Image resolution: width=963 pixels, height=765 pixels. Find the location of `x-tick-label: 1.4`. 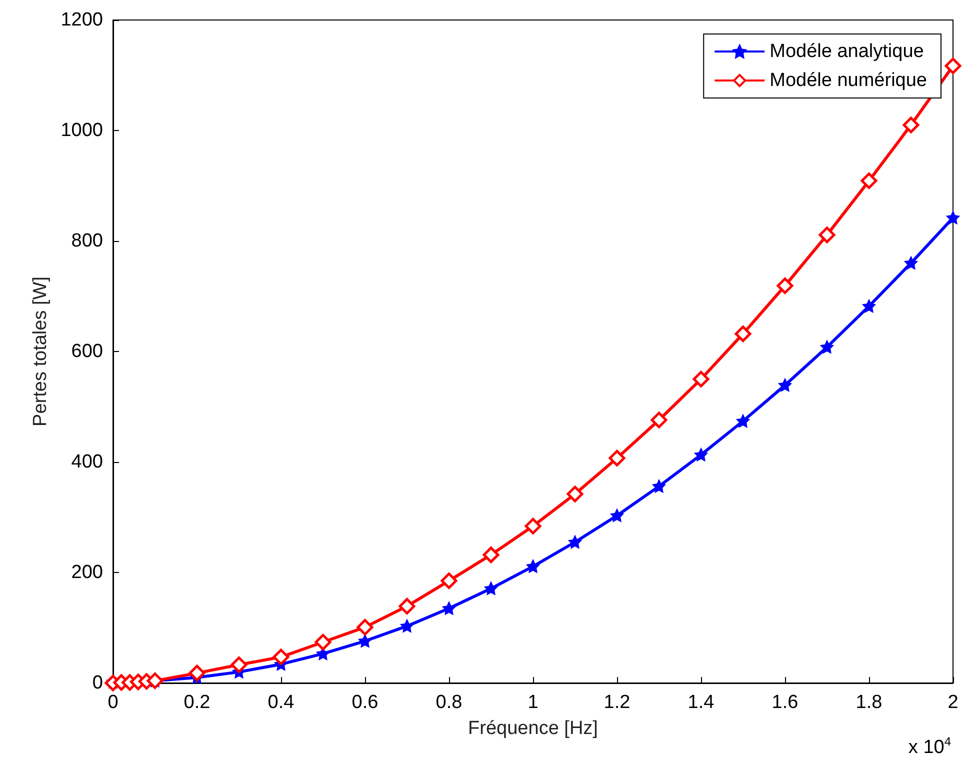

x-tick-label: 1.4 is located at coordinates (701, 702).